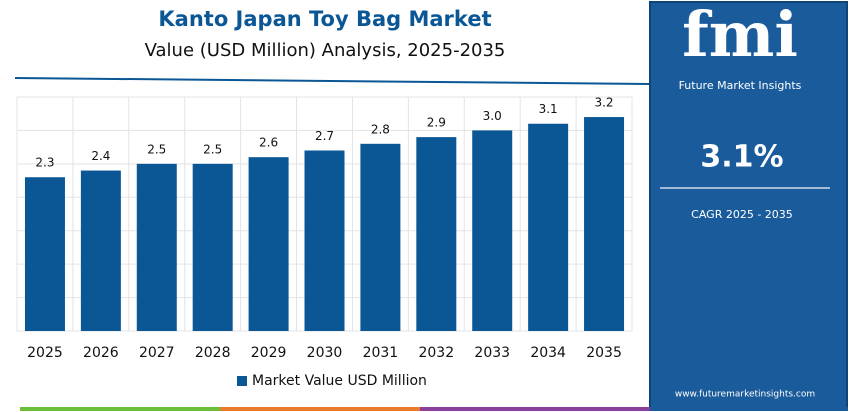 This screenshot has width=850, height=412. Describe the element at coordinates (325, 50) in the screenshot. I see `chart-subtitle: Value (USD Million) Analysis, 2025-2035` at that location.